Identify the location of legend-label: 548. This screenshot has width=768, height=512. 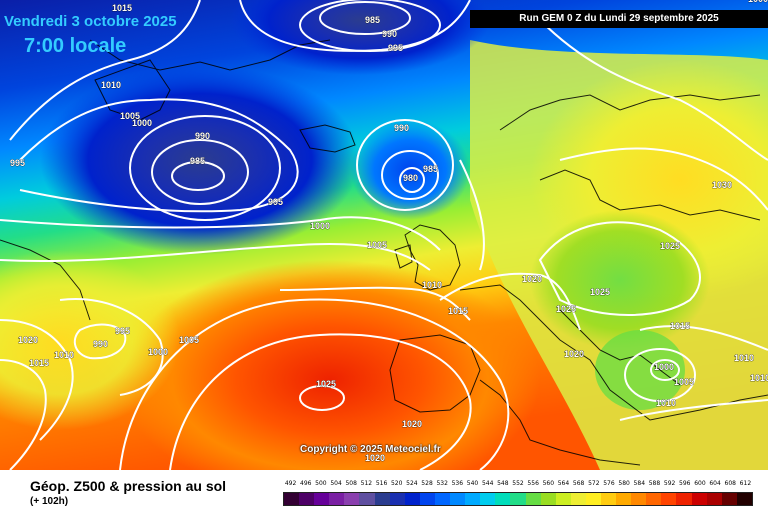
(503, 483).